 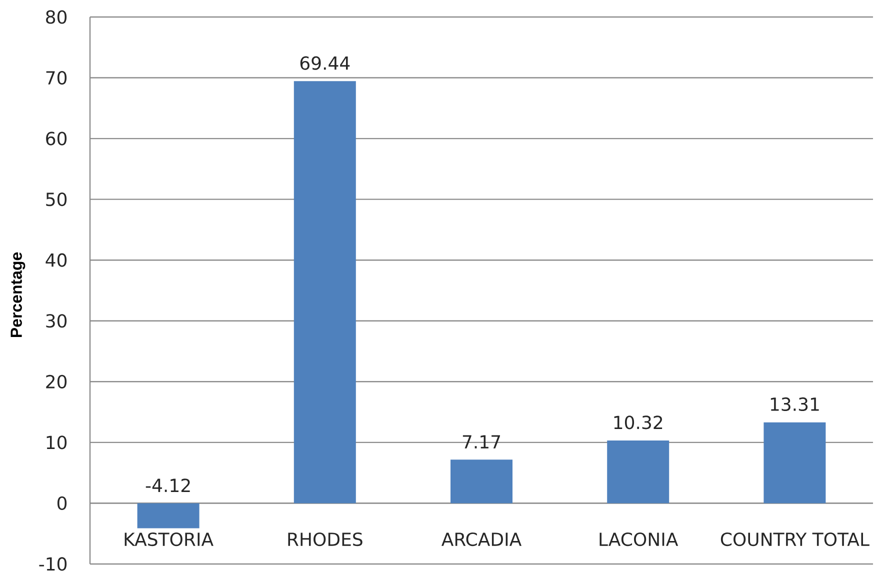 I want to click on x-tick-label: KASTORIA, so click(x=169, y=539).